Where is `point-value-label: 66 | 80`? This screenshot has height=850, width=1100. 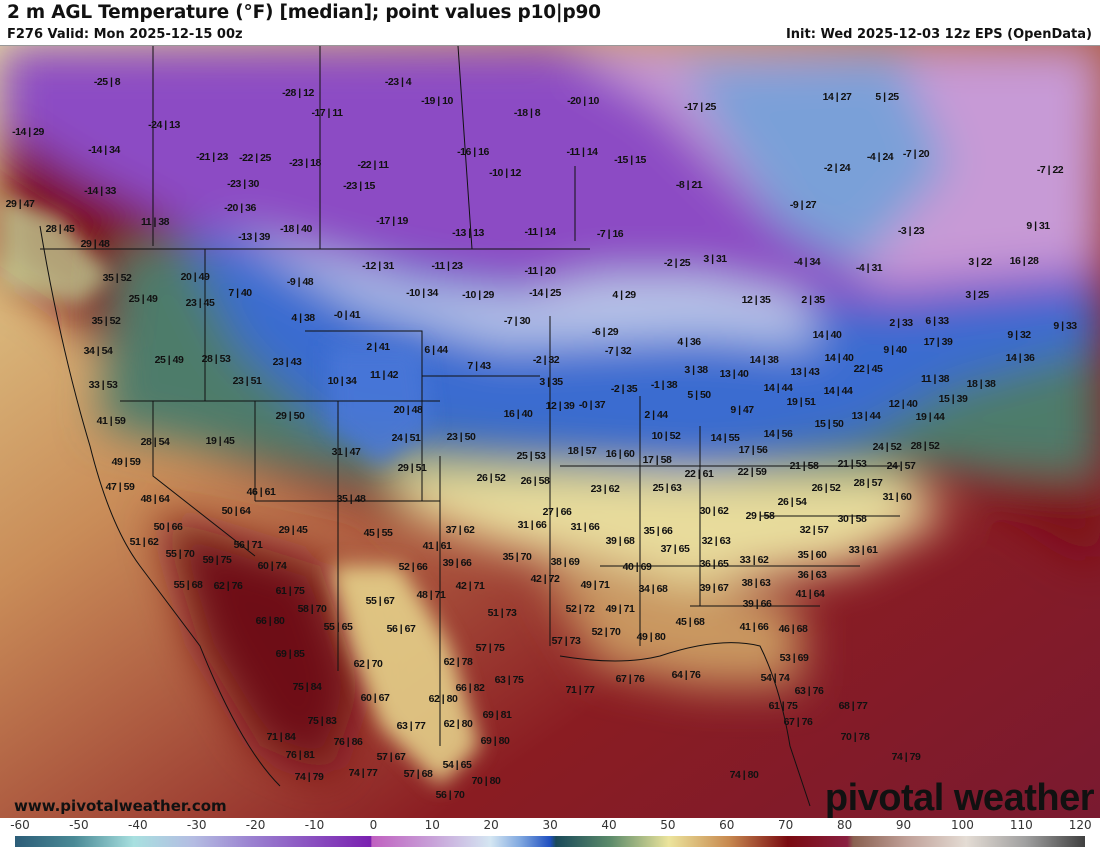 point-value-label: 66 | 80 is located at coordinates (270, 620).